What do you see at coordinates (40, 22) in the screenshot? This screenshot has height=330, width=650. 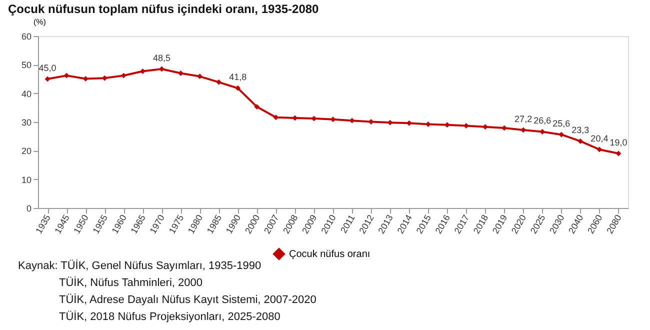 I see `y-axis-title: (%)` at bounding box center [40, 22].